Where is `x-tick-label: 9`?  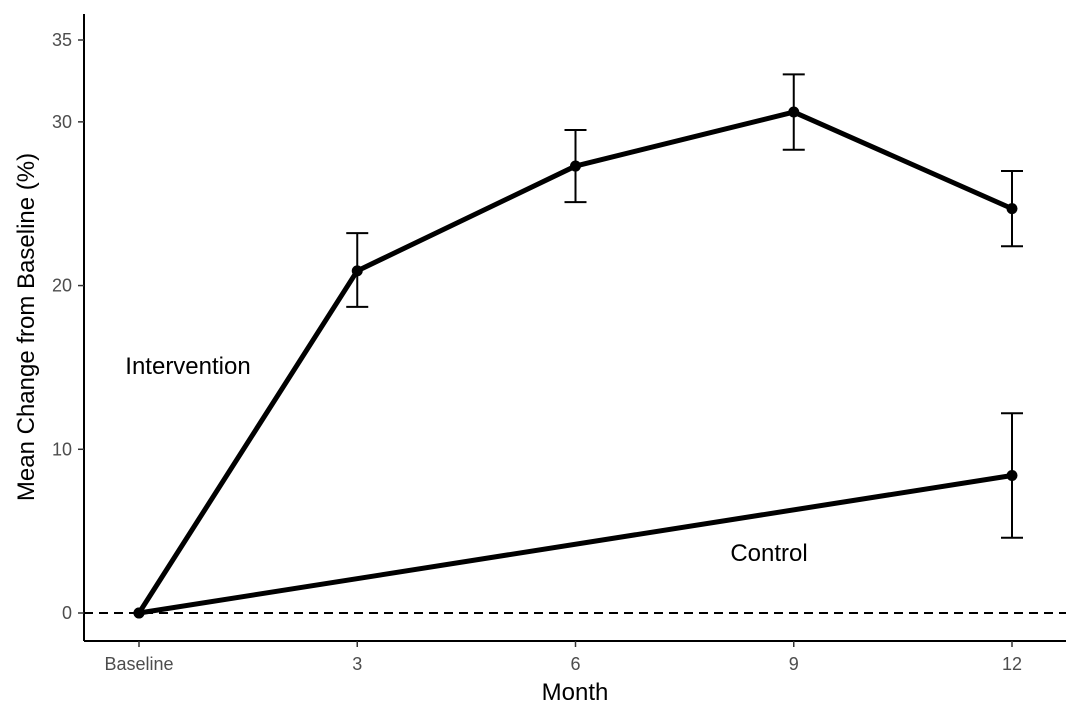 x-tick-label: 9 is located at coordinates (794, 664).